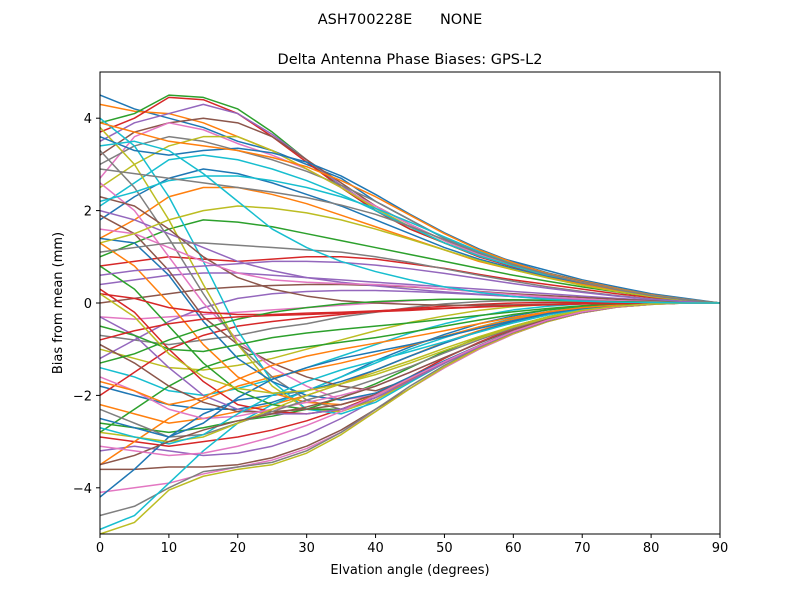  I want to click on x-tick-label: 30, so click(306, 548).